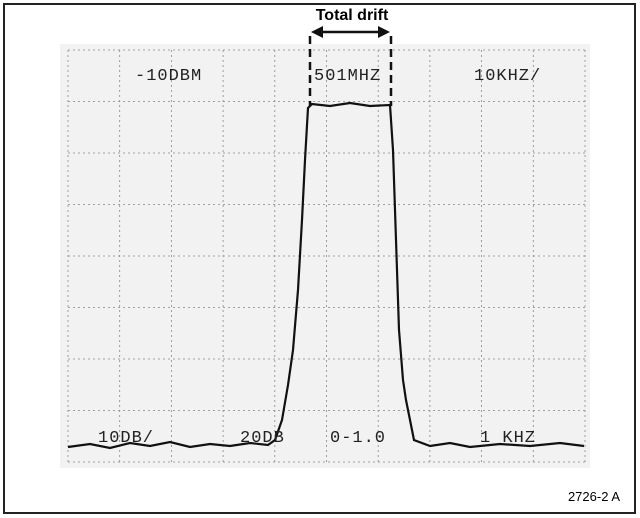  Describe the element at coordinates (507, 76) in the screenshot. I see `screen-readout: 10KHZ/` at that location.